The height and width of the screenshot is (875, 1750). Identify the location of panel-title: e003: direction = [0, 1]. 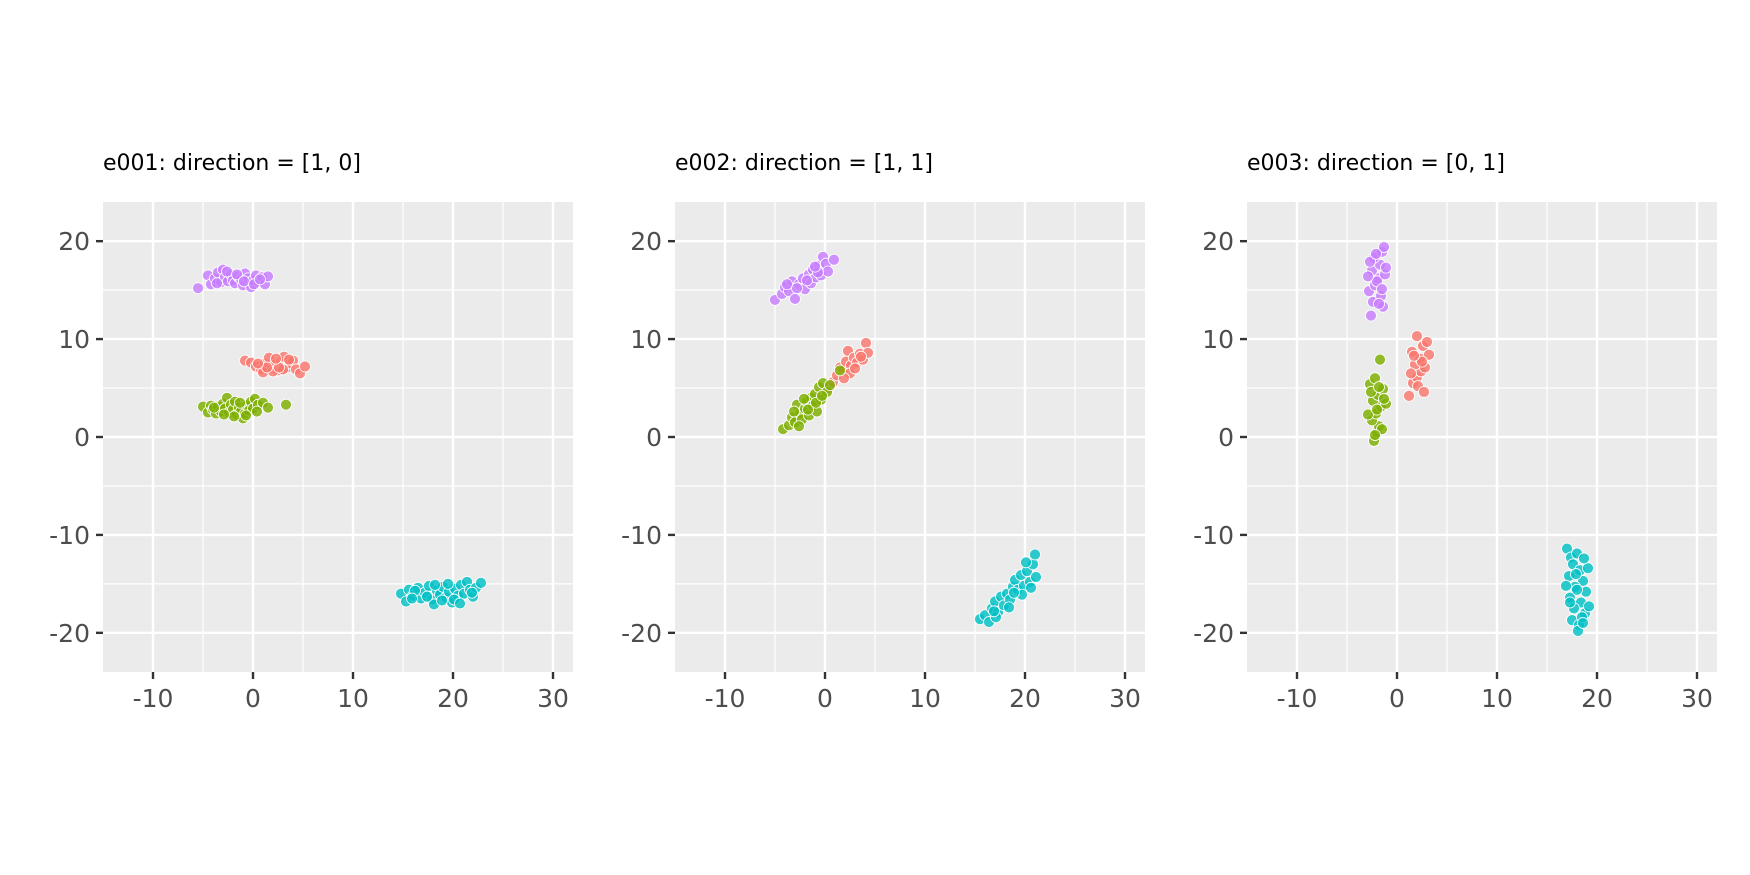
(1376, 163).